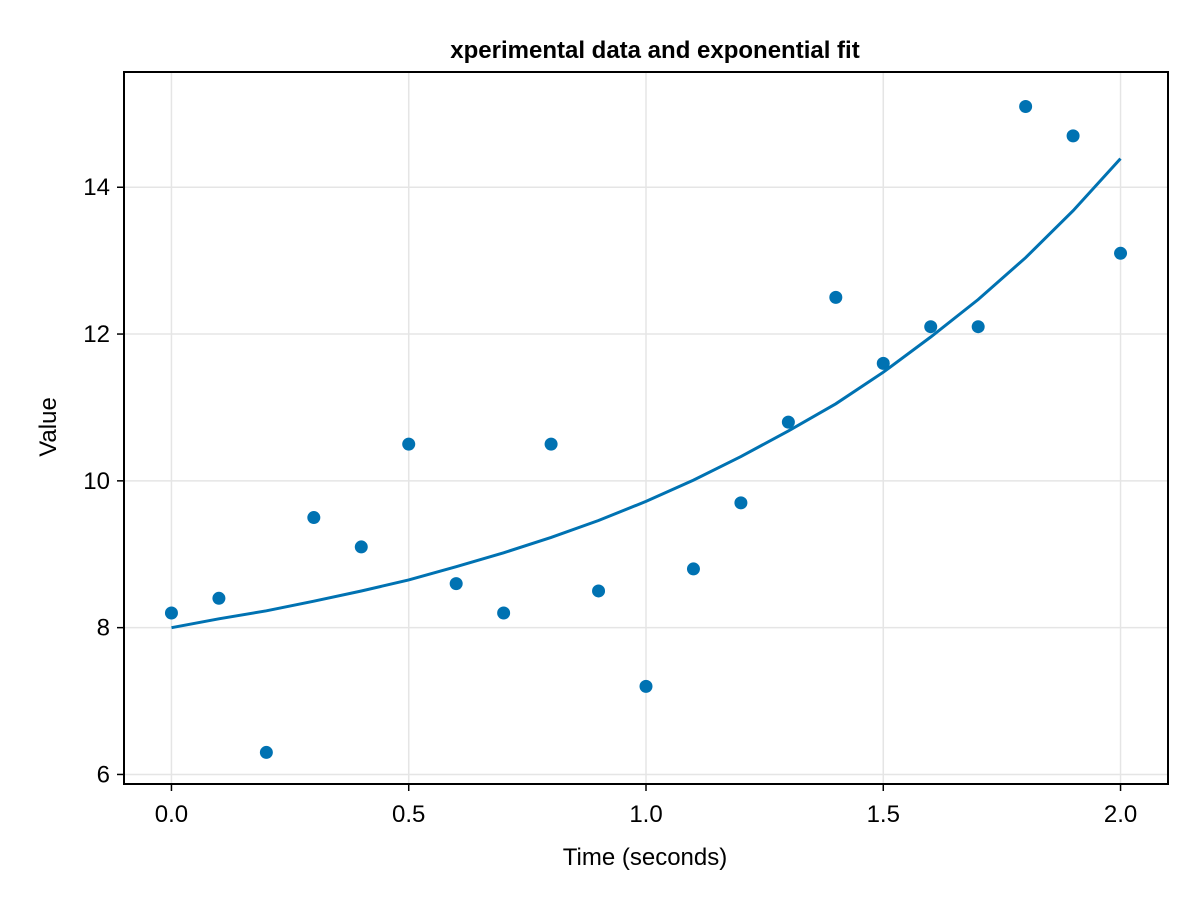 This screenshot has height=900, width=1200. I want to click on y-tick-label: 6, so click(103, 774).